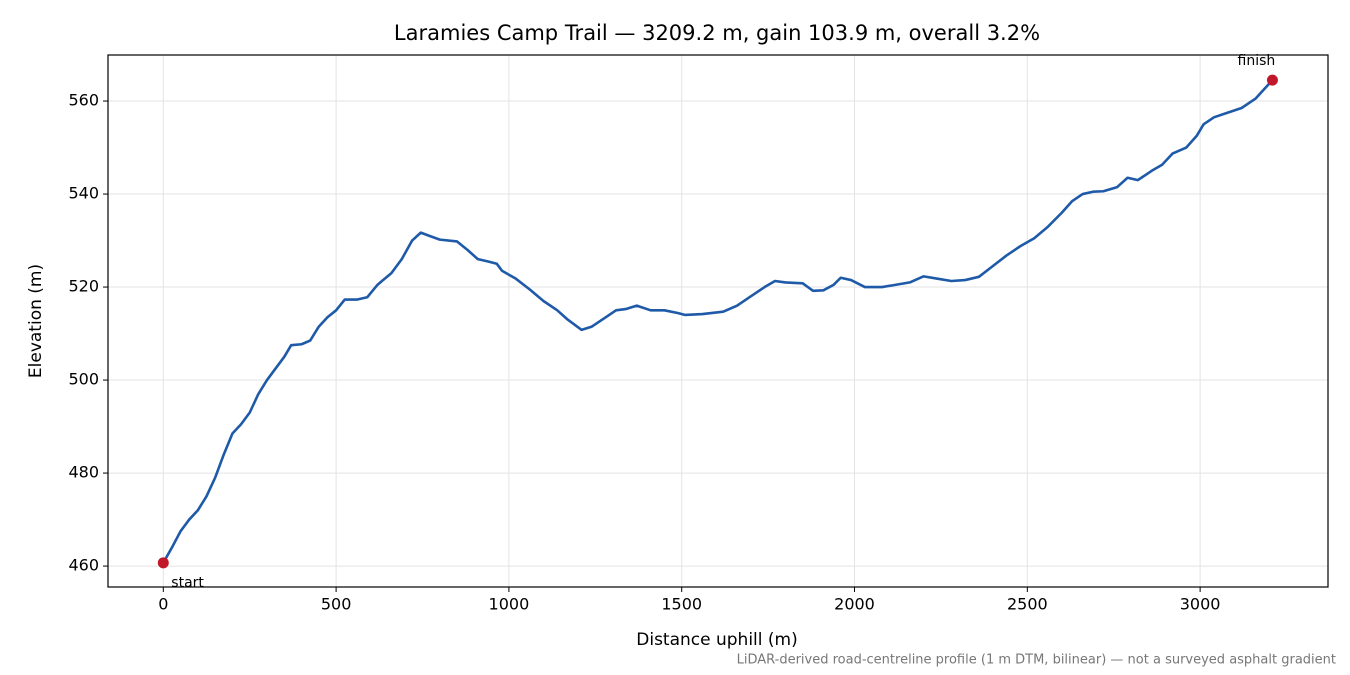 The height and width of the screenshot is (675, 1350). Describe the element at coordinates (336, 604) in the screenshot. I see `x-tick-label: 500` at that location.